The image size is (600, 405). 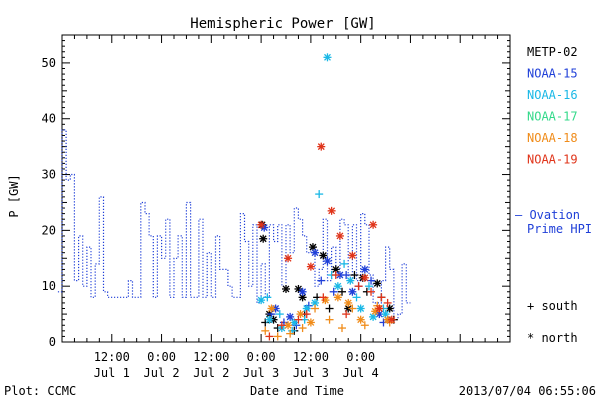 What do you see at coordinates (552, 117) in the screenshot?
I see `legend-satellite-noaa-17: NOAA-17` at bounding box center [552, 117].